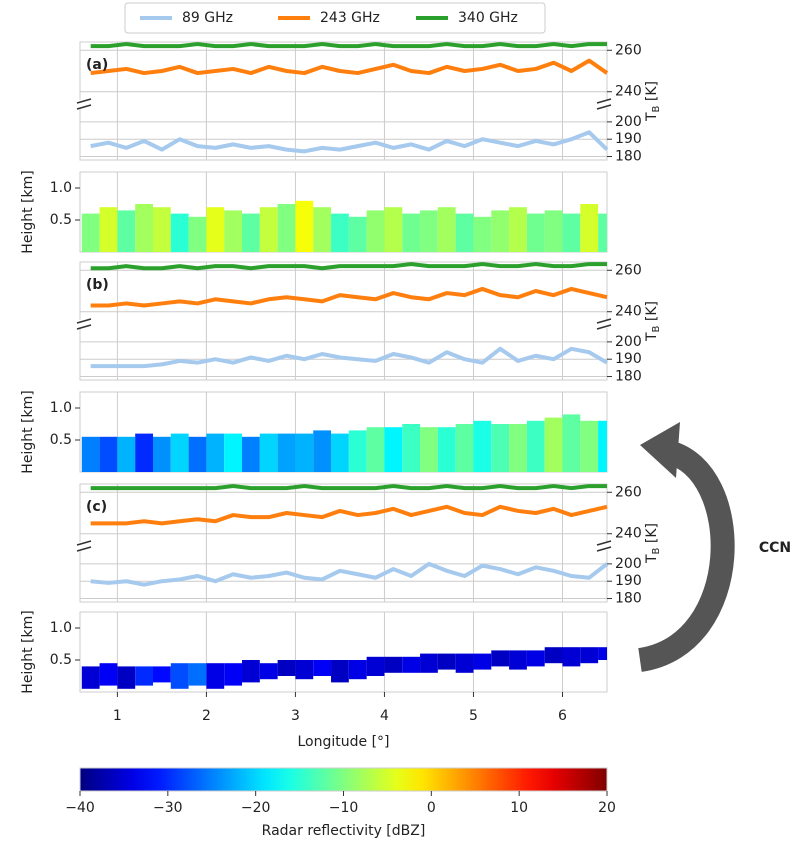  Describe the element at coordinates (97, 285) in the screenshot. I see `panel-label: (b)` at that location.